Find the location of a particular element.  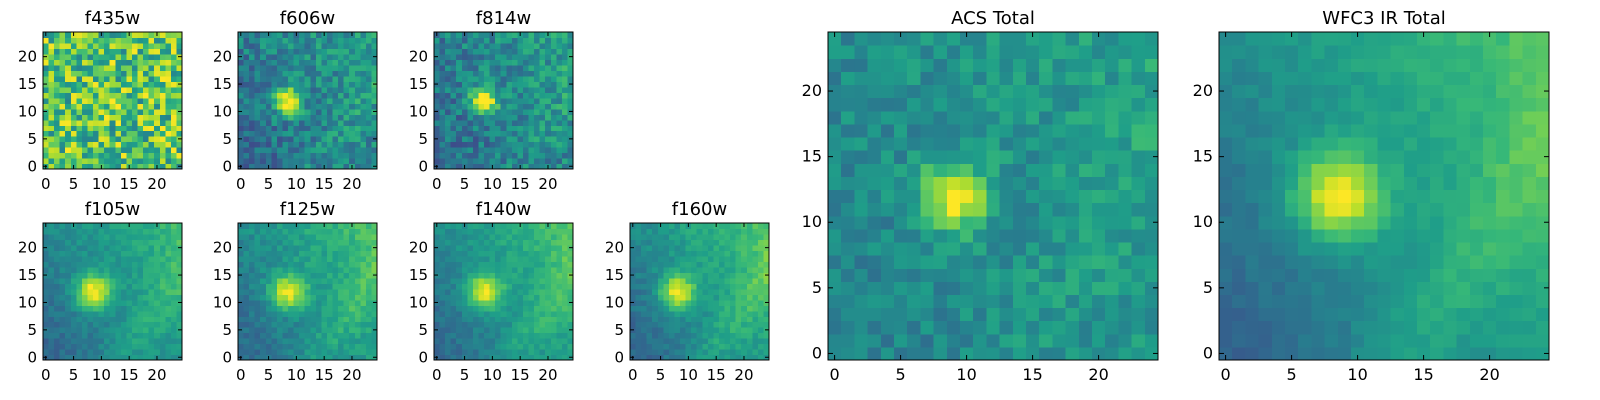

y-tick-label: 0 is located at coordinates (227, 166).